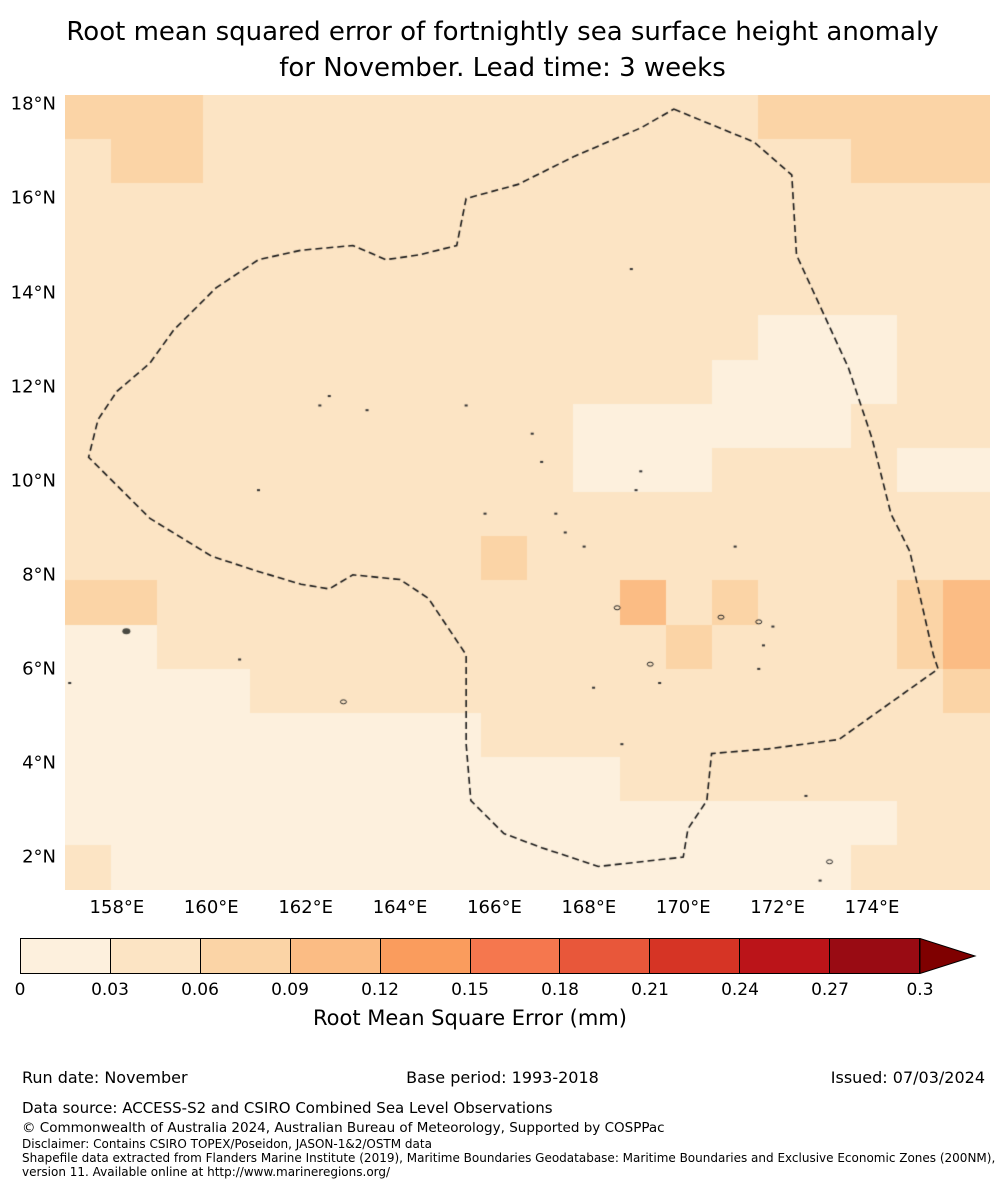 This screenshot has height=1185, width=1005. I want to click on colorbar-tick-label: 0.15, so click(470, 990).